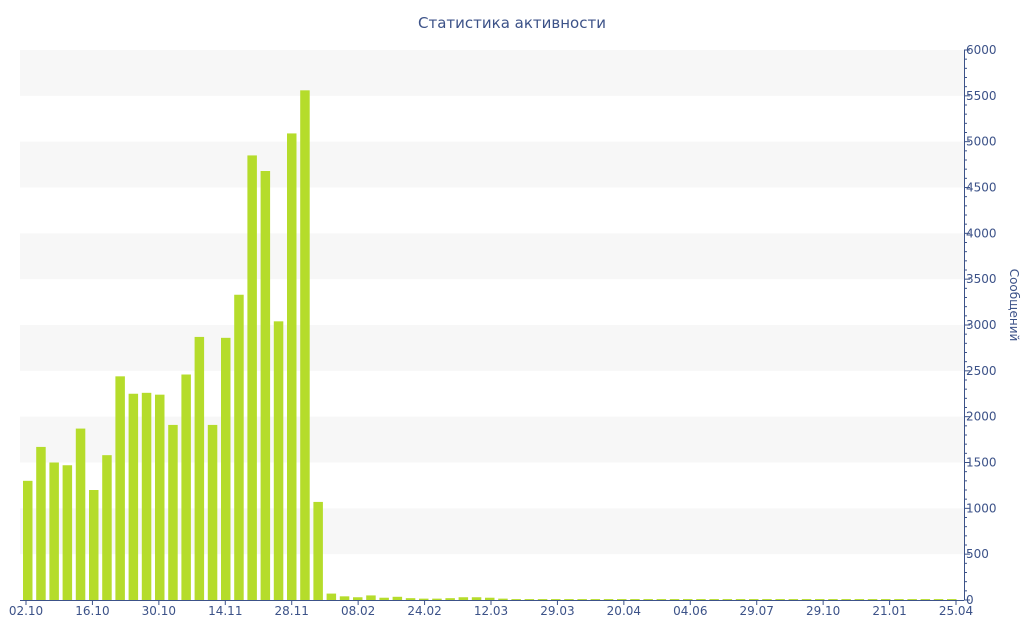  I want to click on y-tick-label: 500, so click(977, 554).